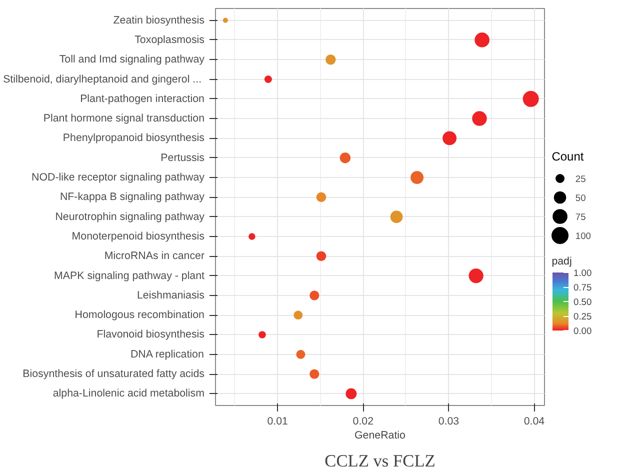  I want to click on x-tick-label: 0.01, so click(277, 422).